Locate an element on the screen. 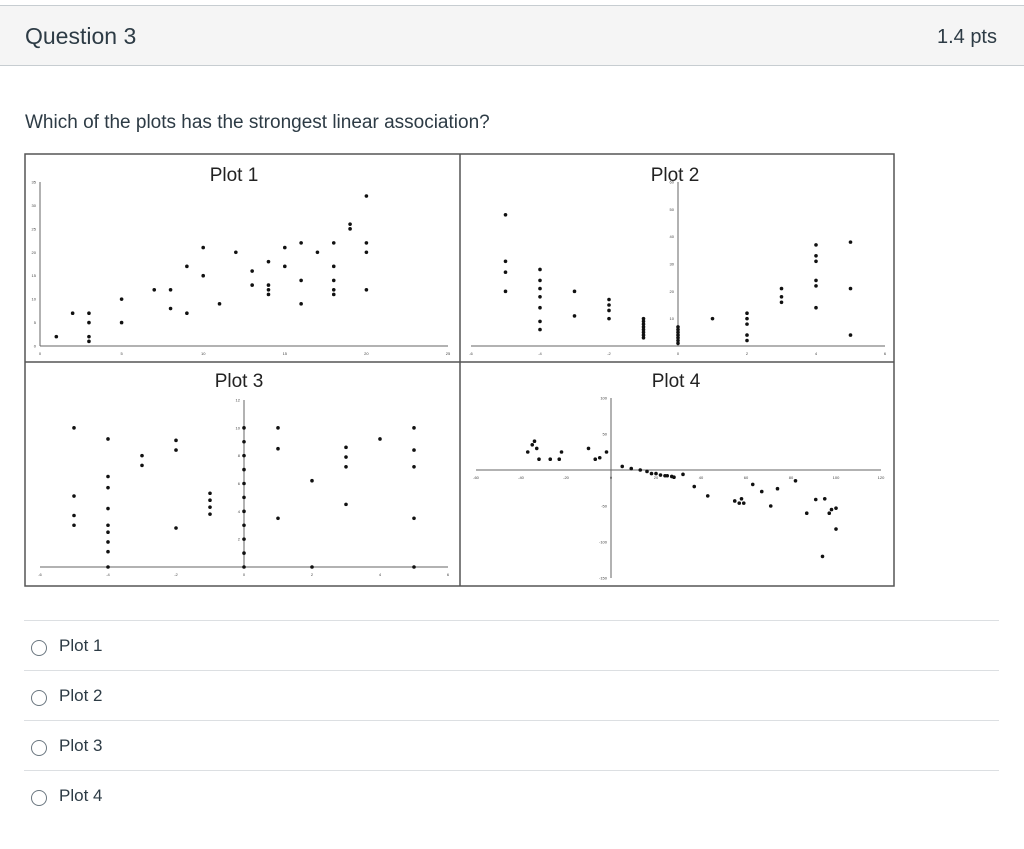 The image size is (1024, 849). plot-4-y-tick-label: -50 is located at coordinates (604, 506).